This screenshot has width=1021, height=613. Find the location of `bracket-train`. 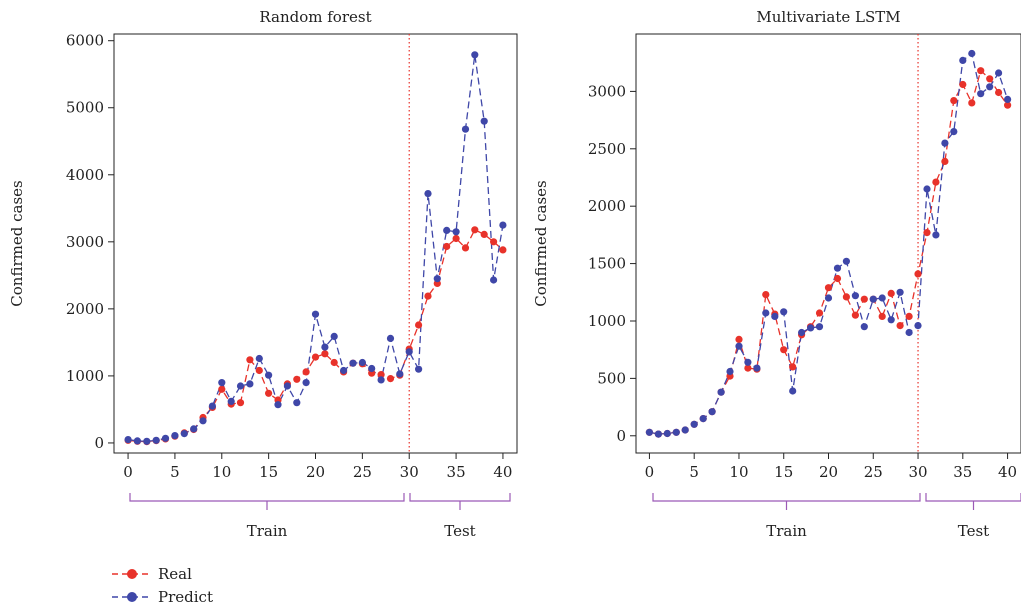

bracket-train is located at coordinates (786, 501).